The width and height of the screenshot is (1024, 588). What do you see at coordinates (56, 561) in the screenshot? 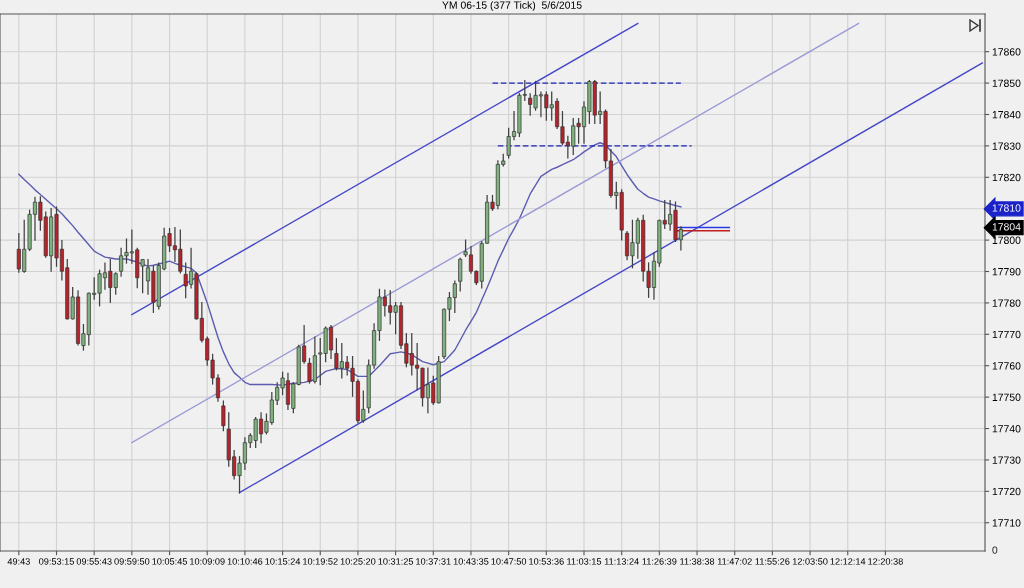
I see `x-tick-label: 09:53:15` at bounding box center [56, 561].